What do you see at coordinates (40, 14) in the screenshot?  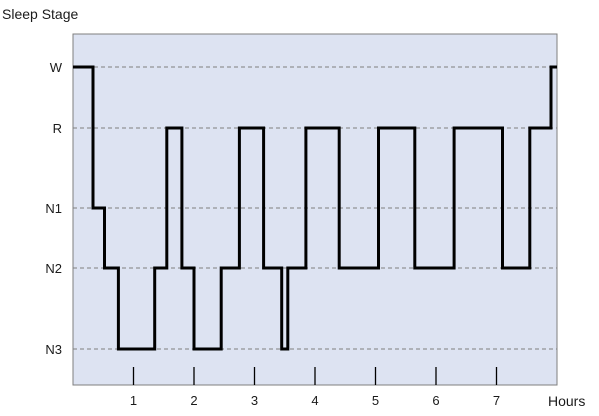 I see `y-axis-title: Sleep Stage` at bounding box center [40, 14].